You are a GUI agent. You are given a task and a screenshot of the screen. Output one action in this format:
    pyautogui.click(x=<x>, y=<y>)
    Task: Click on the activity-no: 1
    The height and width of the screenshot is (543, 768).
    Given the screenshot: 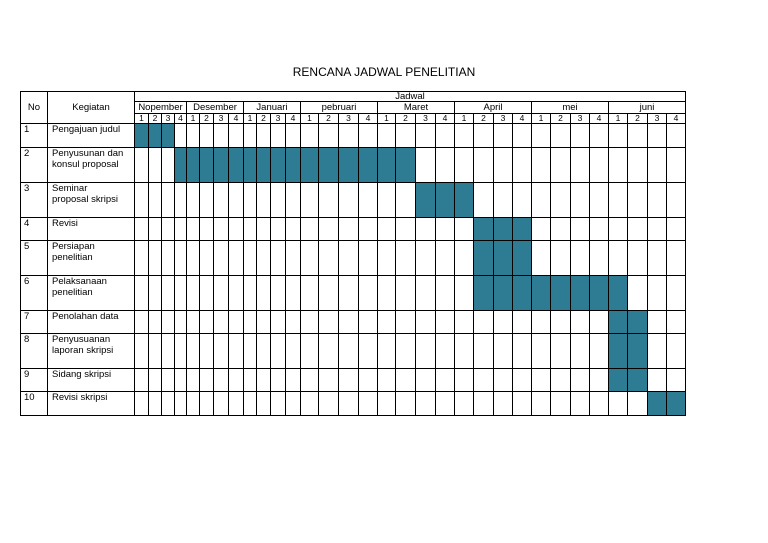 What is the action you would take?
    pyautogui.click(x=34, y=135)
    